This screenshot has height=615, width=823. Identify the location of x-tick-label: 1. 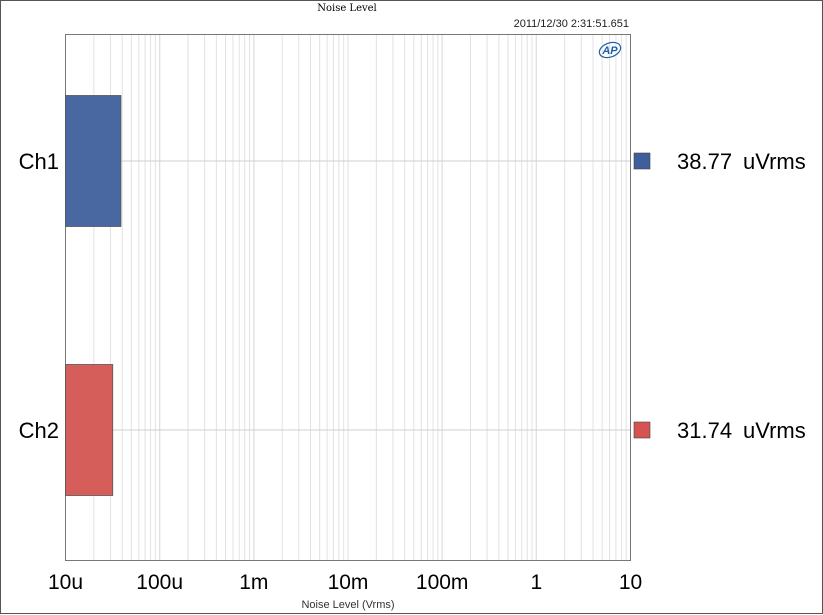
(536, 582).